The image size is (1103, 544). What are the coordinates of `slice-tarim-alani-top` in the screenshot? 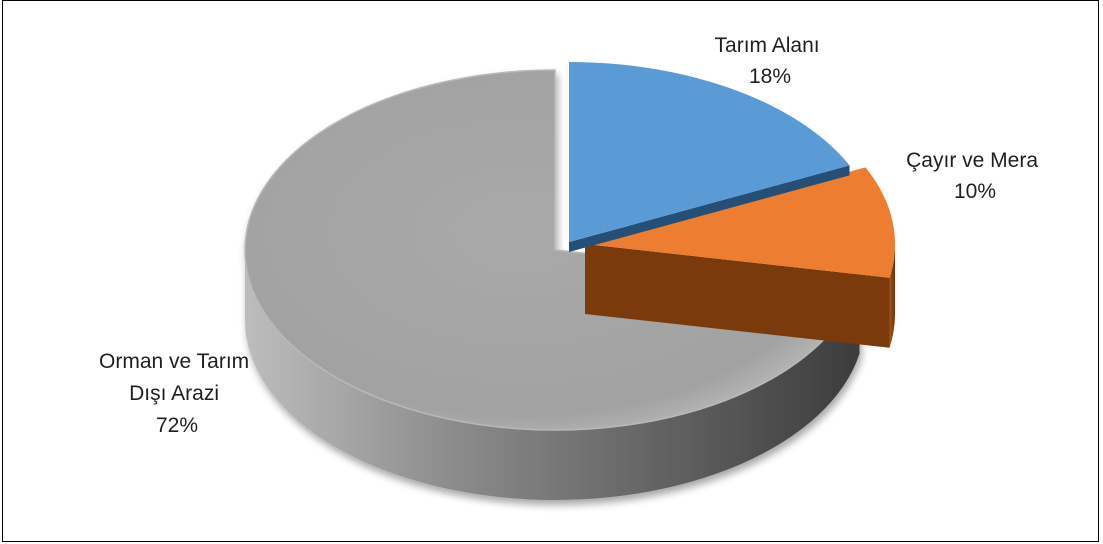 It's located at (709, 152).